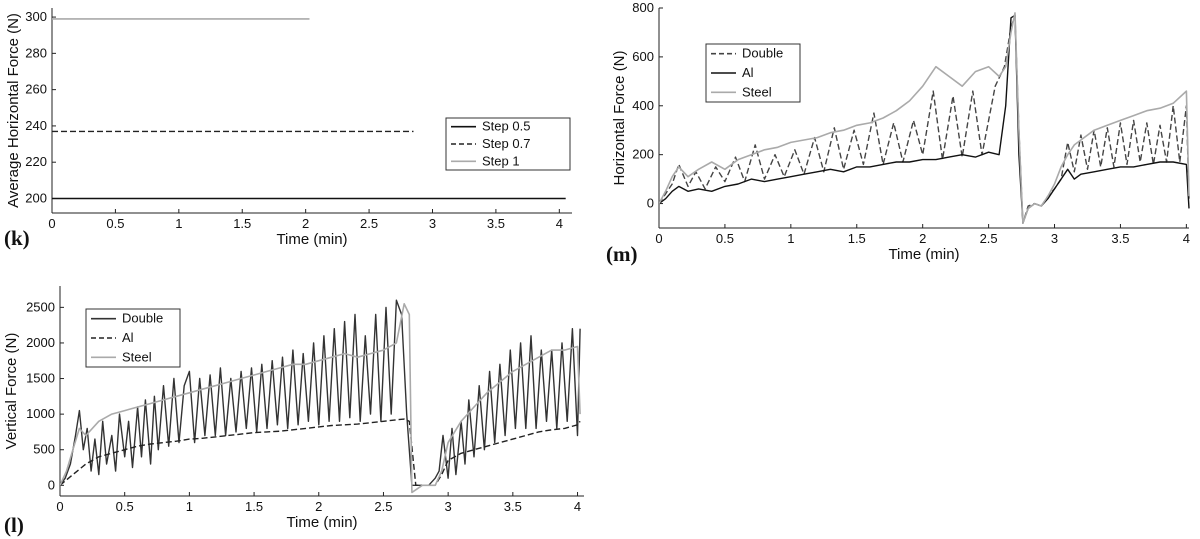  What do you see at coordinates (36, 89) in the screenshot?
I see `y-tick-label: 260` at bounding box center [36, 89].